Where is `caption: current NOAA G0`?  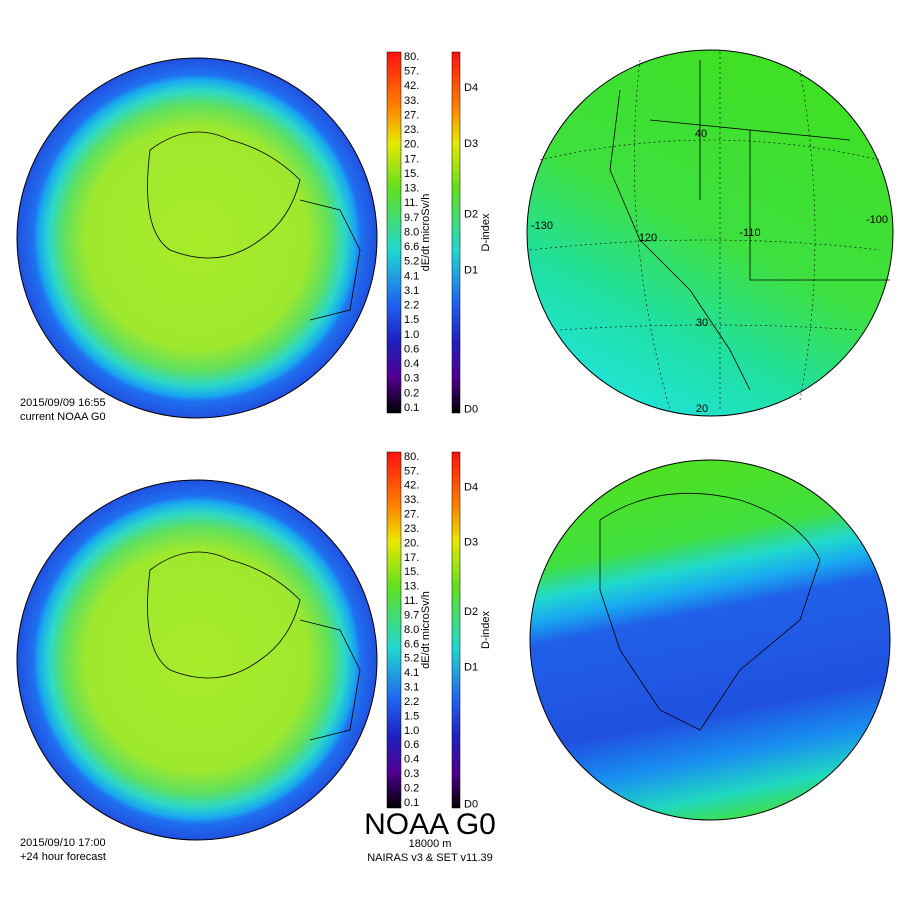
caption: current NOAA G0 is located at coordinates (63, 417).